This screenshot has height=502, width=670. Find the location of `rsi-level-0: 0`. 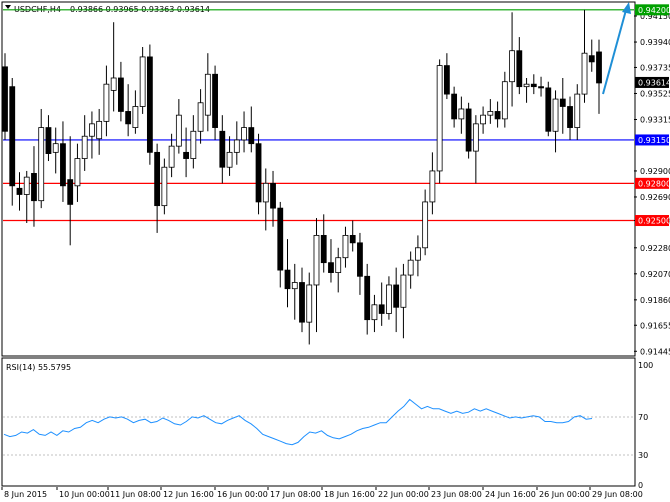

rsi-level-0: 0 is located at coordinates (640, 485).